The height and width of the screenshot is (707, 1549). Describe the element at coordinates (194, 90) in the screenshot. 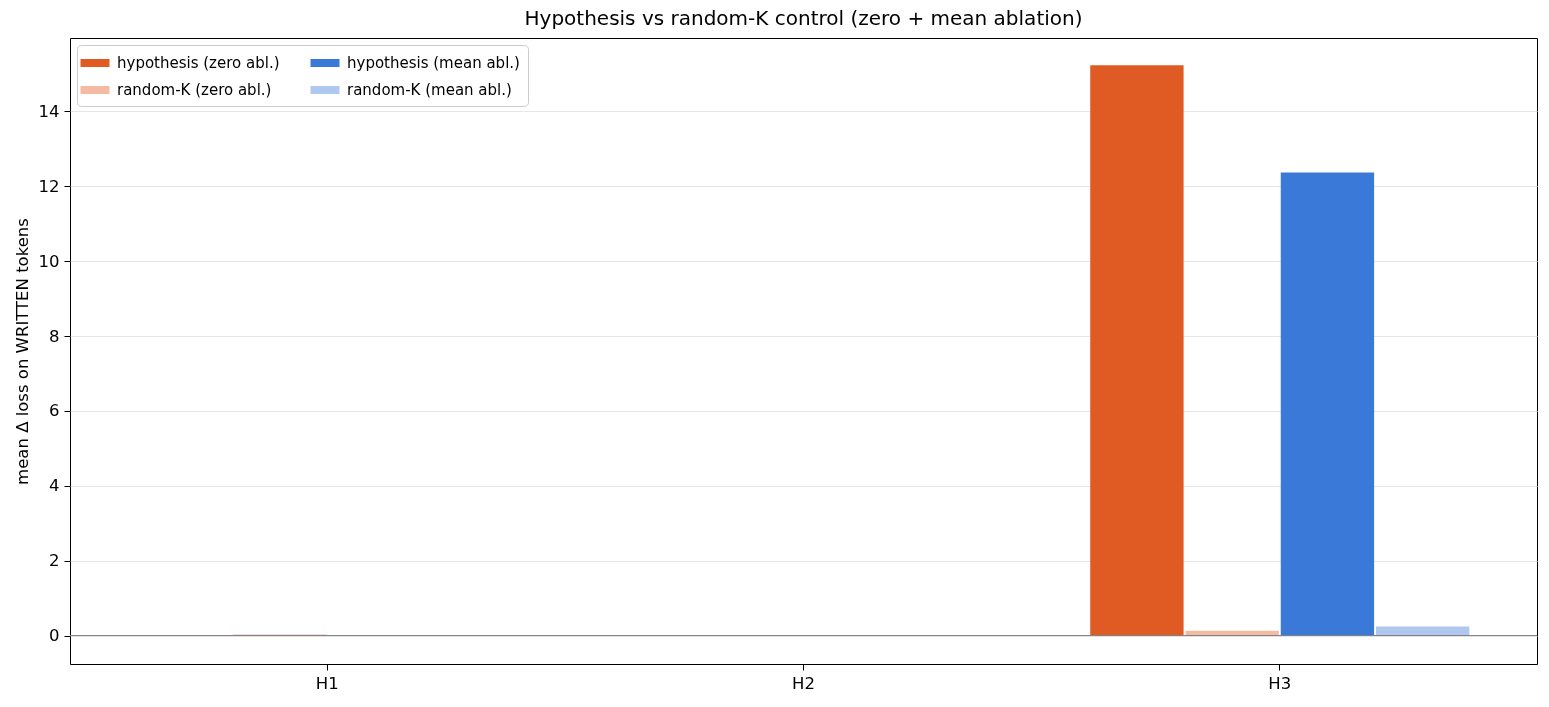

I see `legend-label: random-K (zero abl.)` at that location.